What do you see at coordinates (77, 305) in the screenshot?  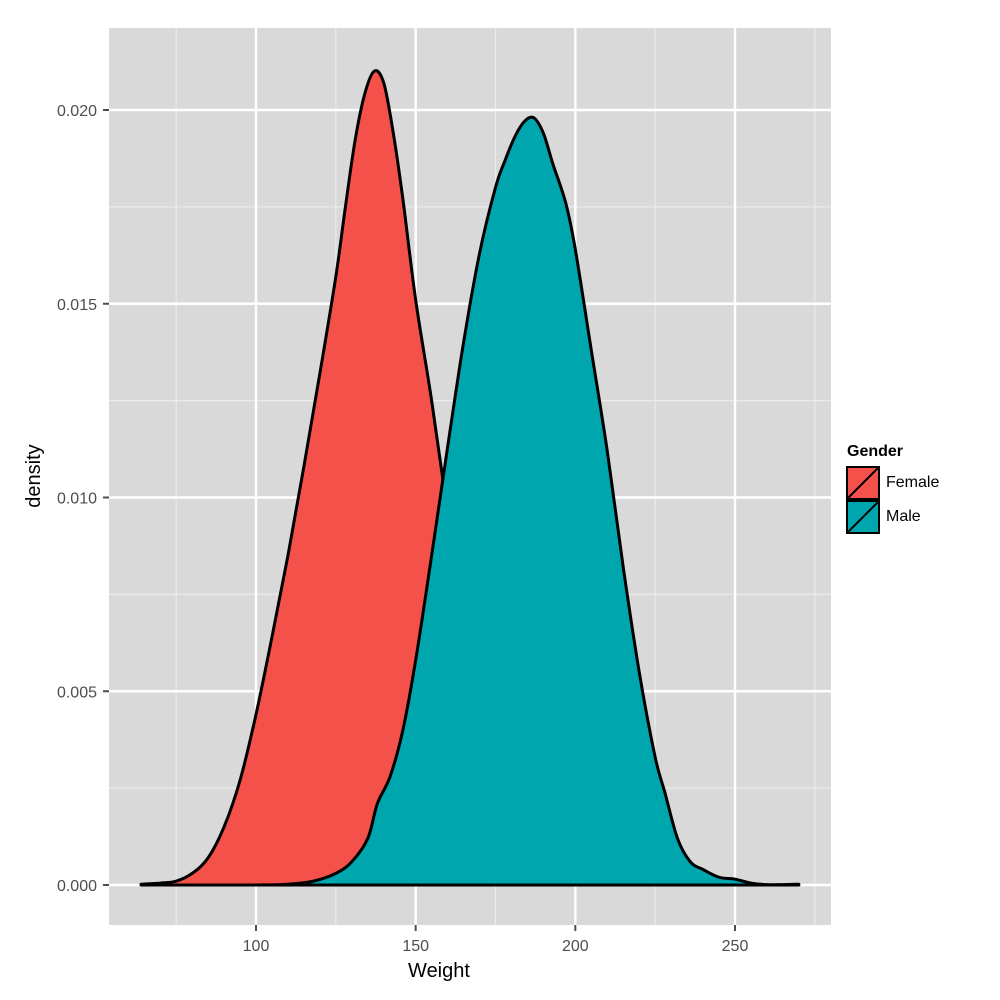 I see `y-tick-label: 0.015` at bounding box center [77, 305].